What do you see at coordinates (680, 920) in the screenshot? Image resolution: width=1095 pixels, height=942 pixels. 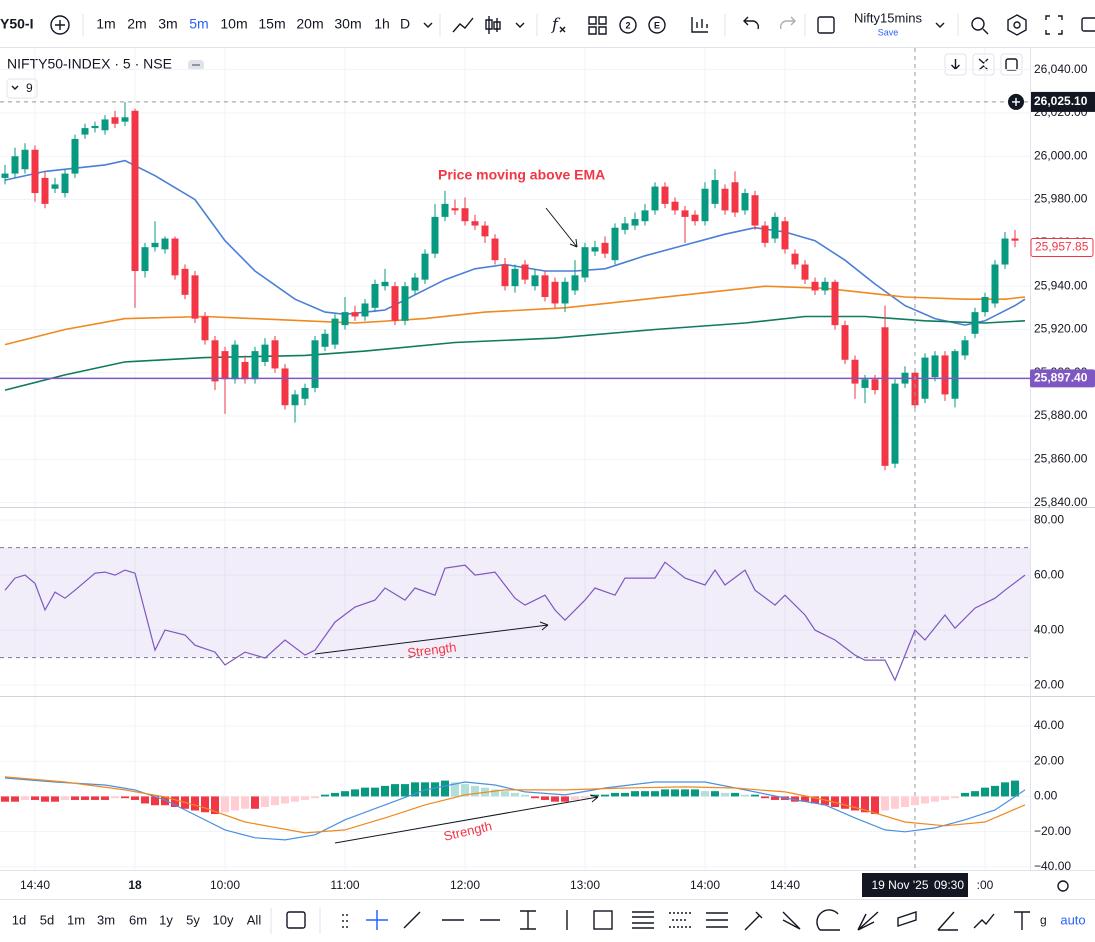 I see `fib-tool` at bounding box center [680, 920].